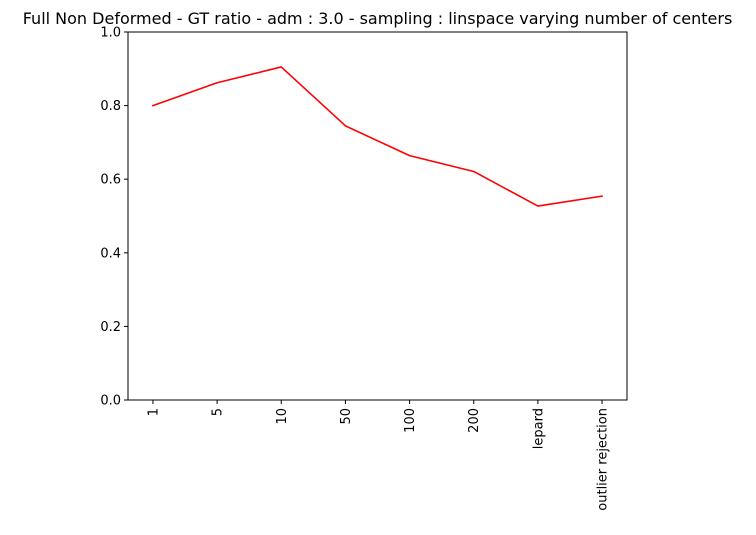 This screenshot has width=756, height=535. What do you see at coordinates (603, 459) in the screenshot?
I see `x-tick-label: outlier rejection` at bounding box center [603, 459].